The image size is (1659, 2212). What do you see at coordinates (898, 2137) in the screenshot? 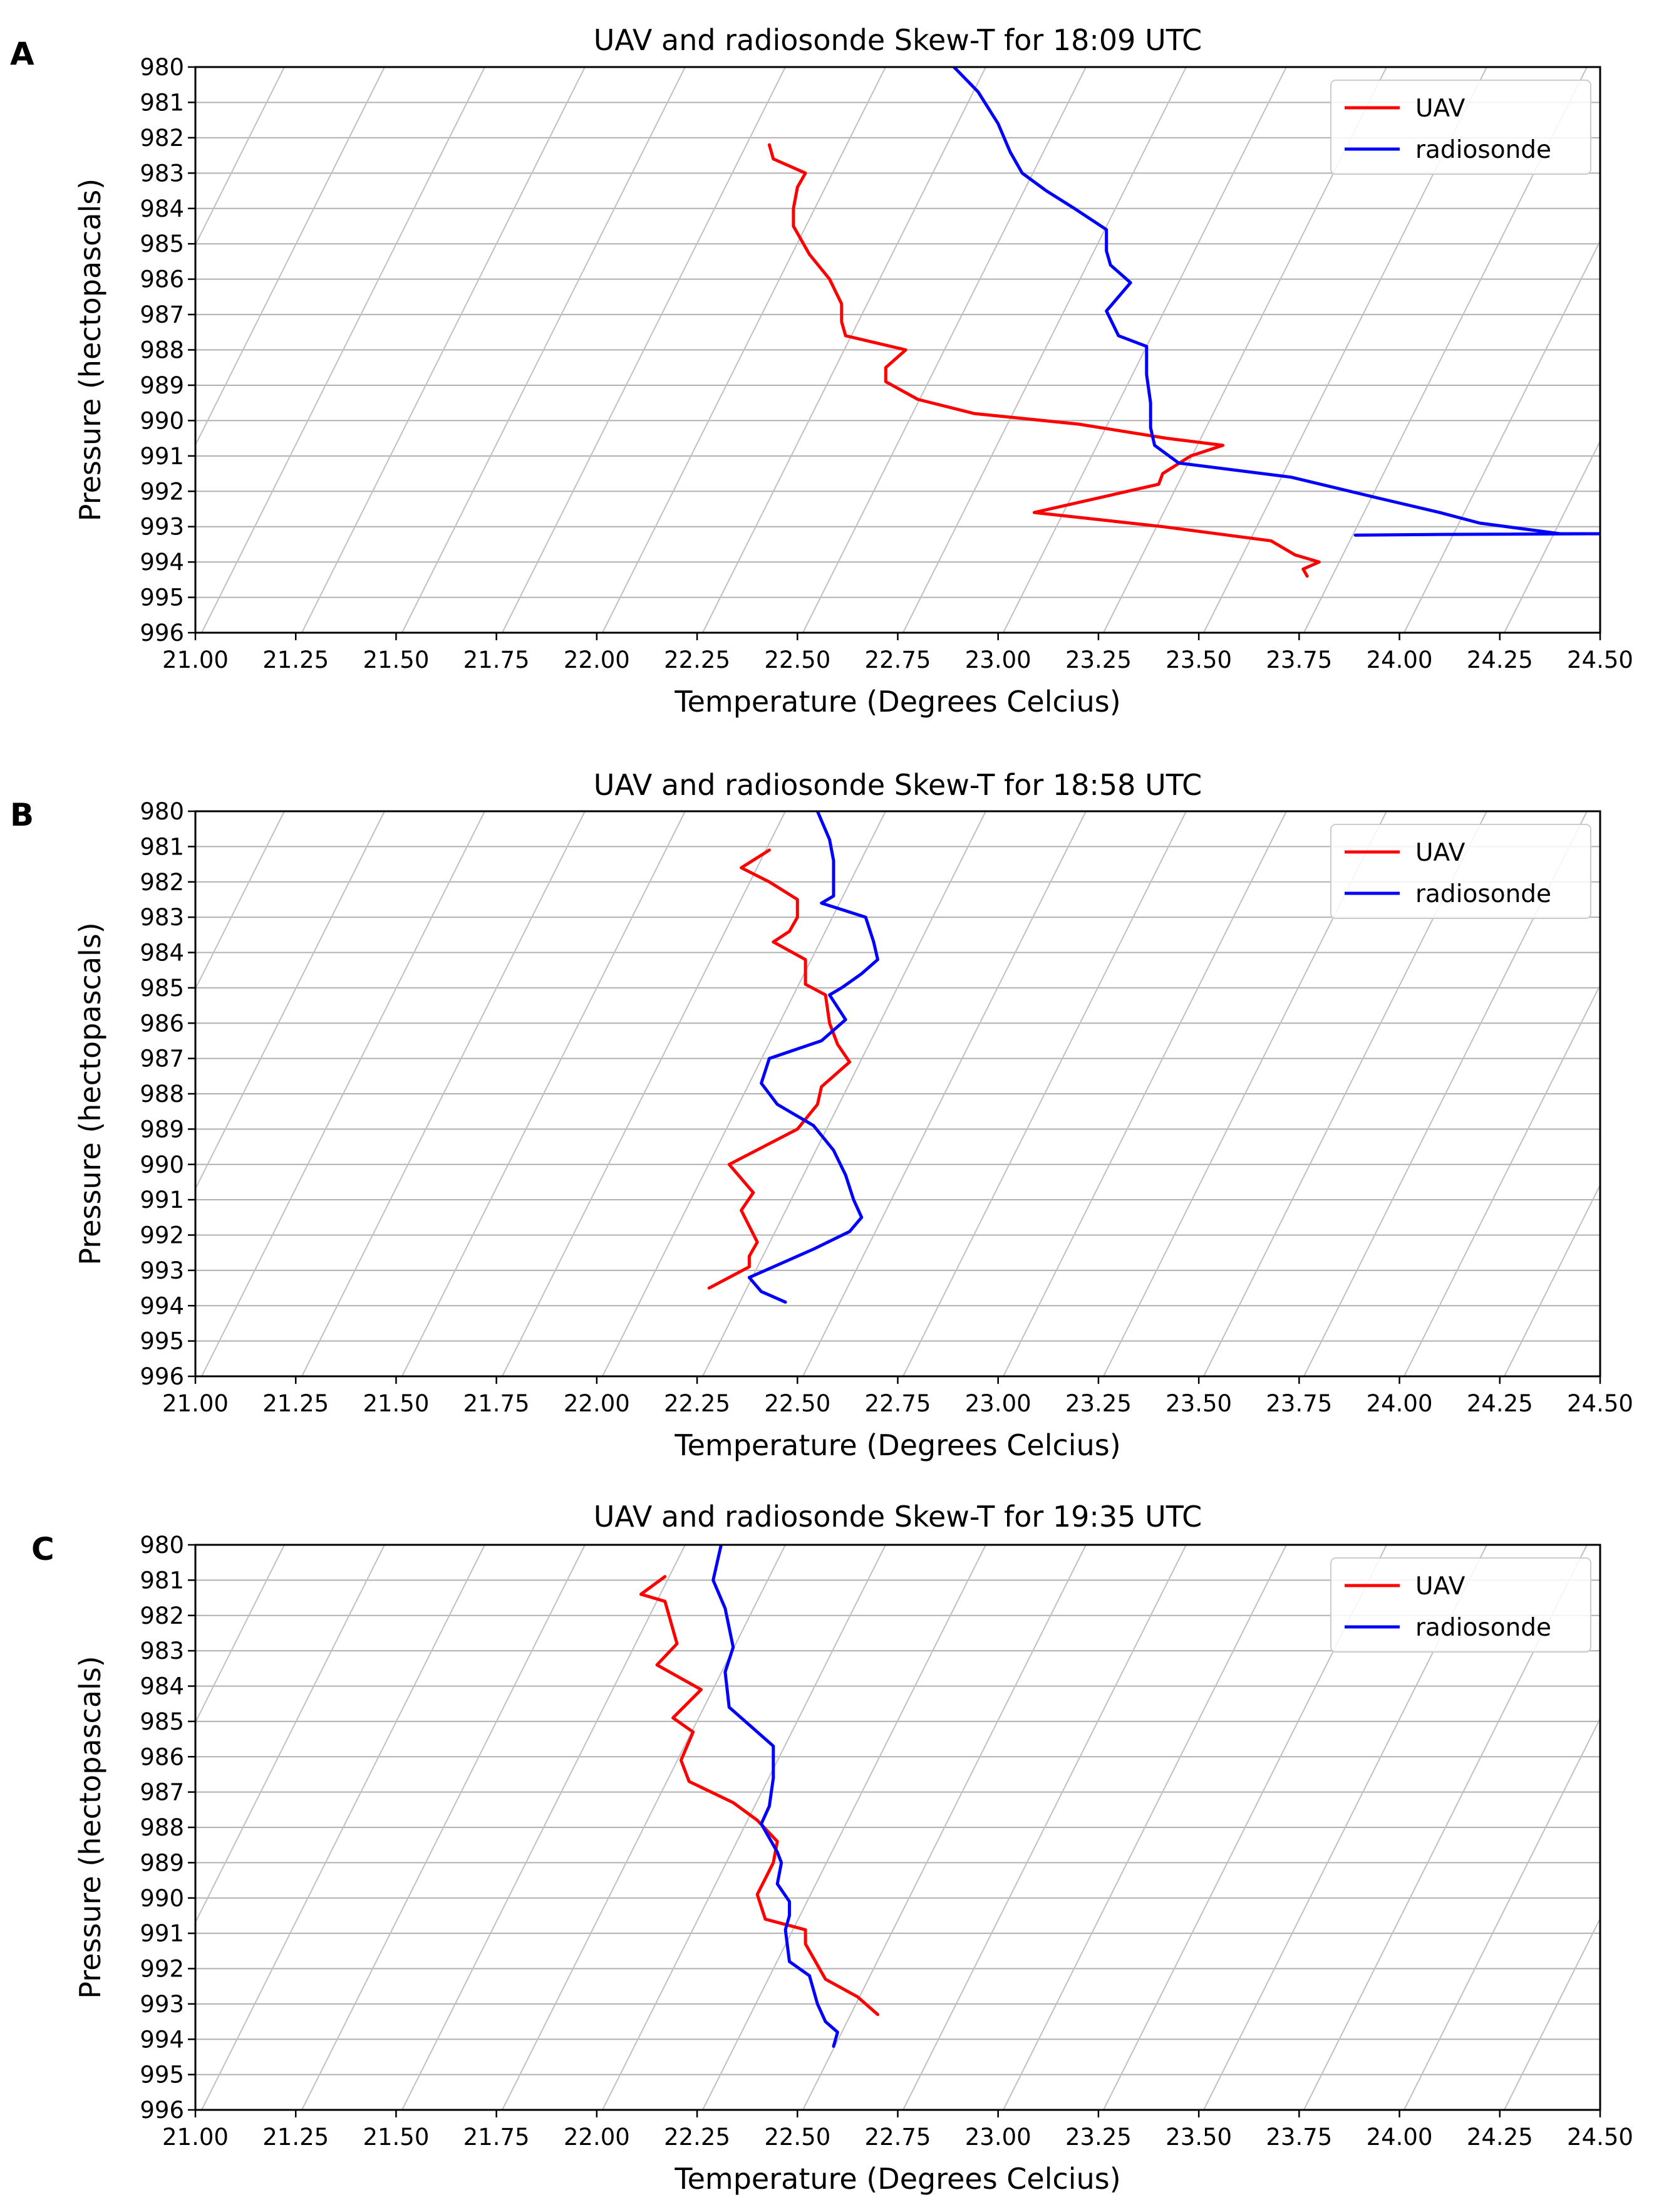
I see `x-tick-label: 22.75` at bounding box center [898, 2137].